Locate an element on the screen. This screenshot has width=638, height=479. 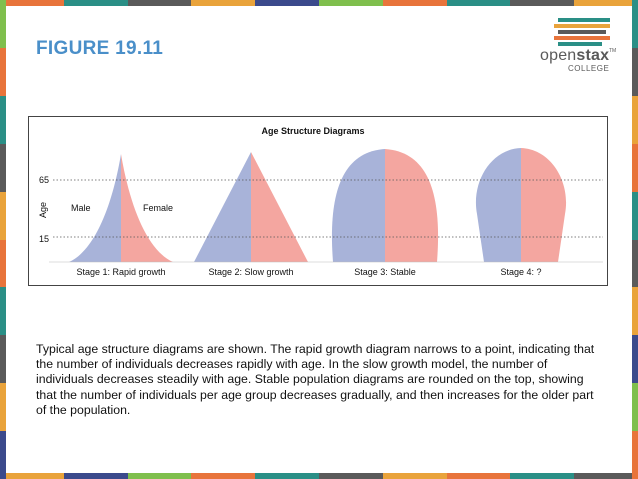
age-15-label: 15 is located at coordinates (44, 239).